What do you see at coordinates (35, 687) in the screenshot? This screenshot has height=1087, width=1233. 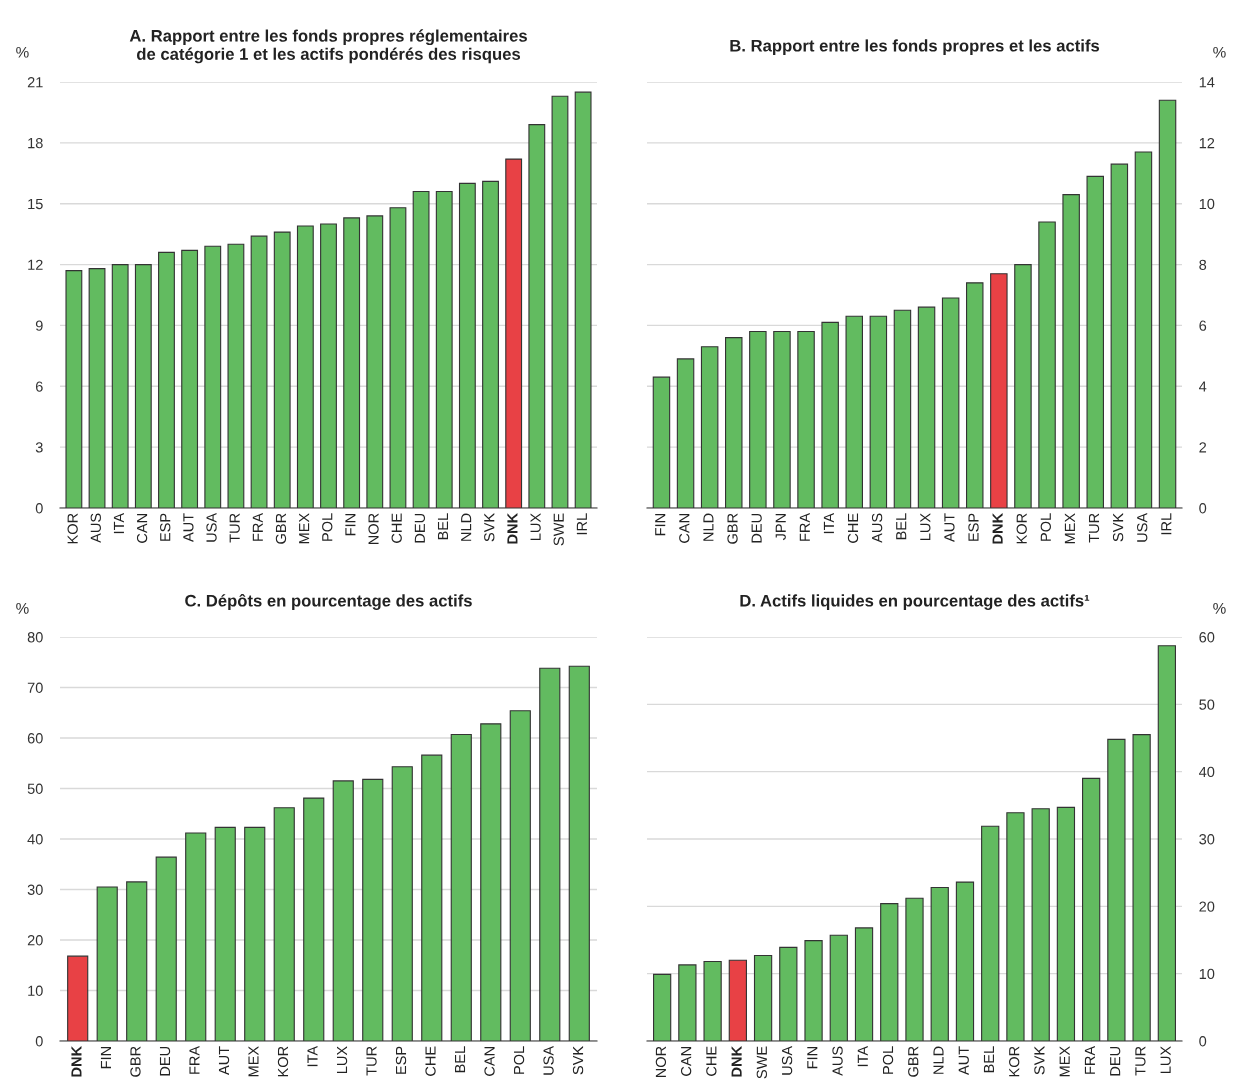 I see `y-tick-label: 70` at bounding box center [35, 687].